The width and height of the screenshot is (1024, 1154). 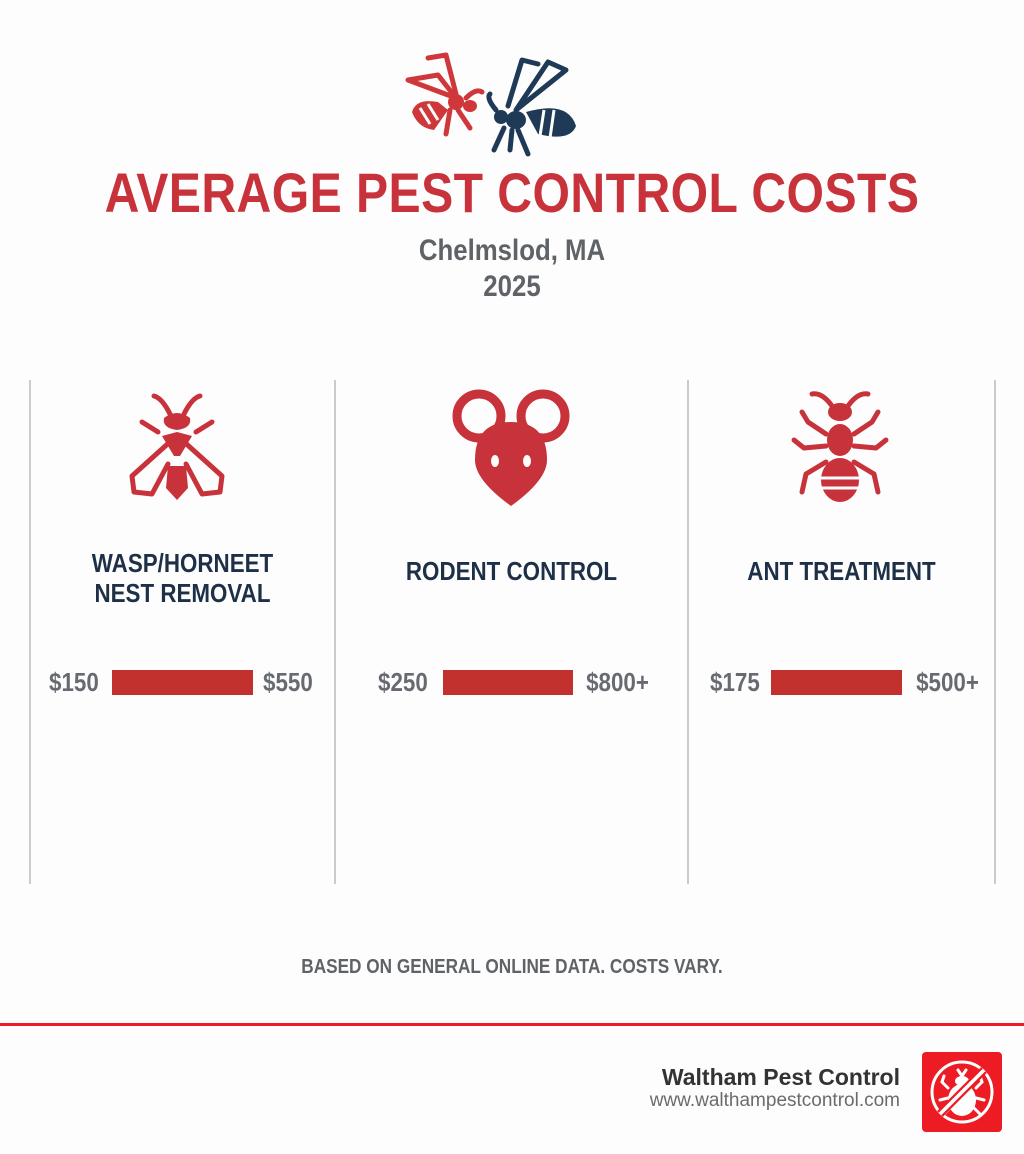 I want to click on page-title: AVERAGE PEST CONTROL COSTS, so click(x=512, y=192).